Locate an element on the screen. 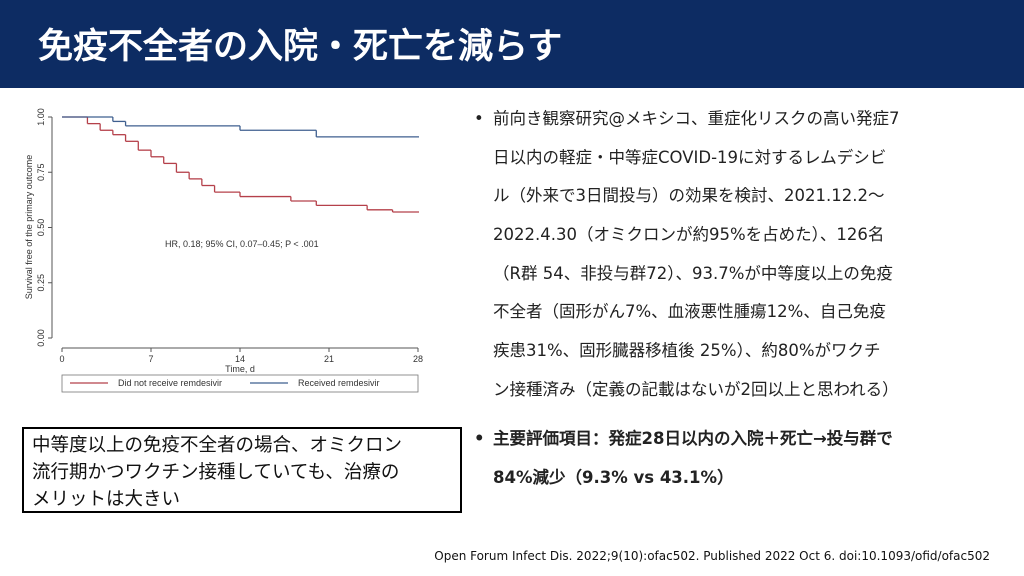  x-tick-label: 14 is located at coordinates (240, 359).